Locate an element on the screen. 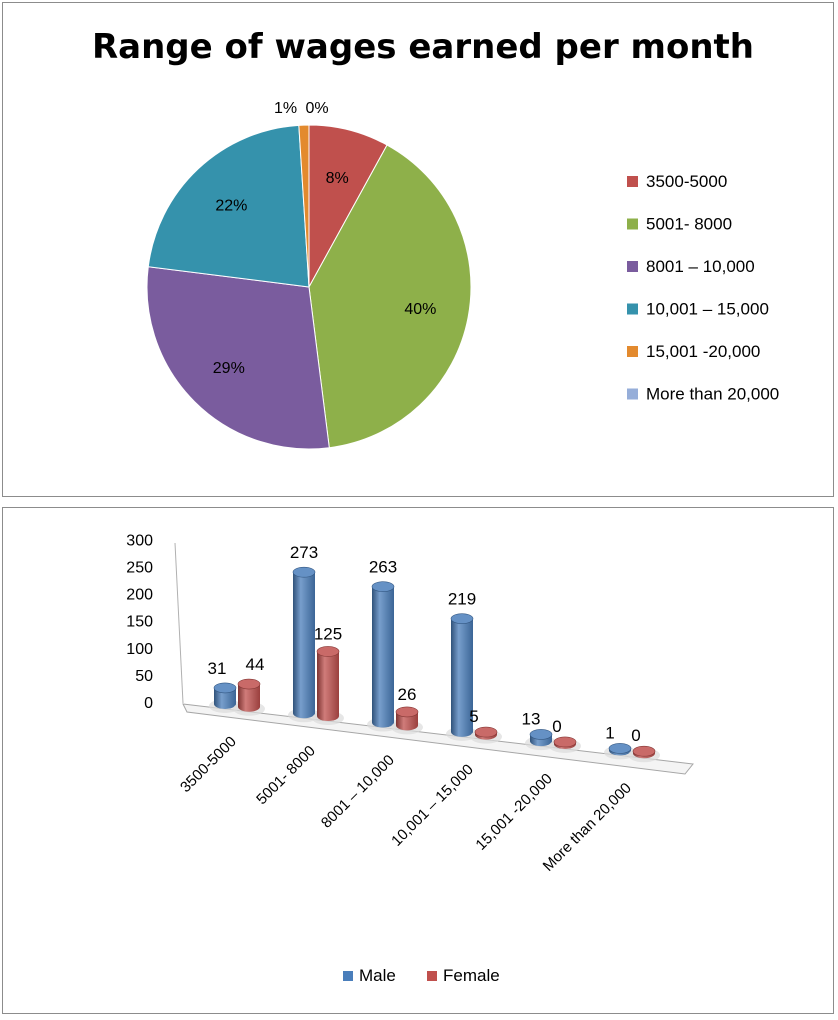 This screenshot has height=1020, width=838. legend-label: 15,001 -20,000 is located at coordinates (703, 351).